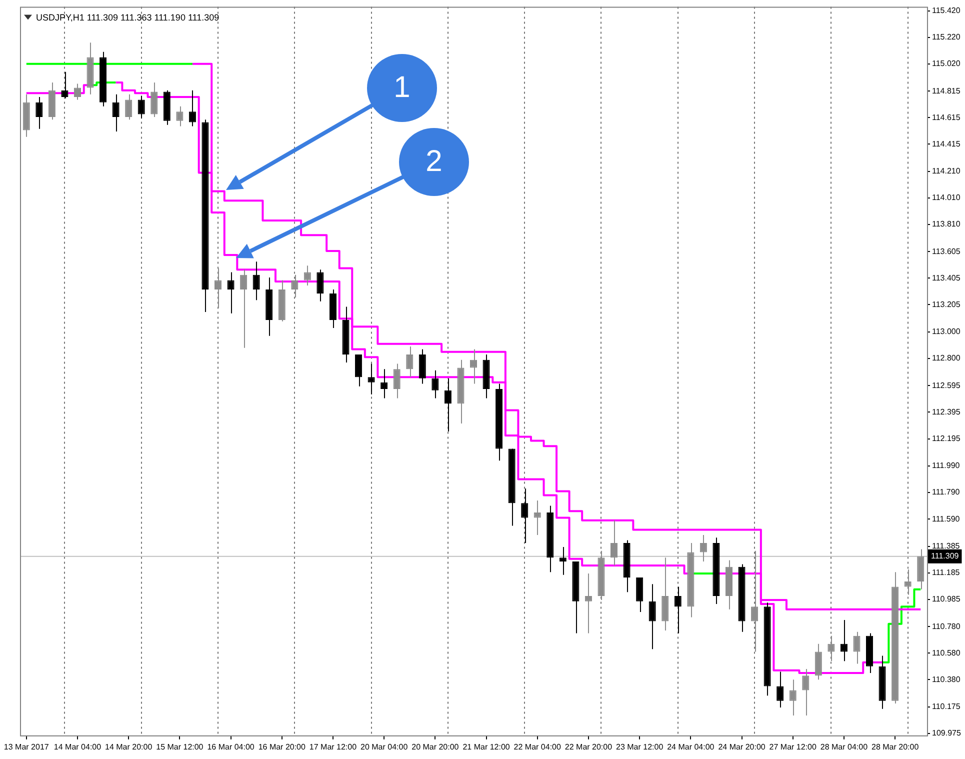  What do you see at coordinates (946, 117) in the screenshot?
I see `y-tick-label: 114.615` at bounding box center [946, 117].